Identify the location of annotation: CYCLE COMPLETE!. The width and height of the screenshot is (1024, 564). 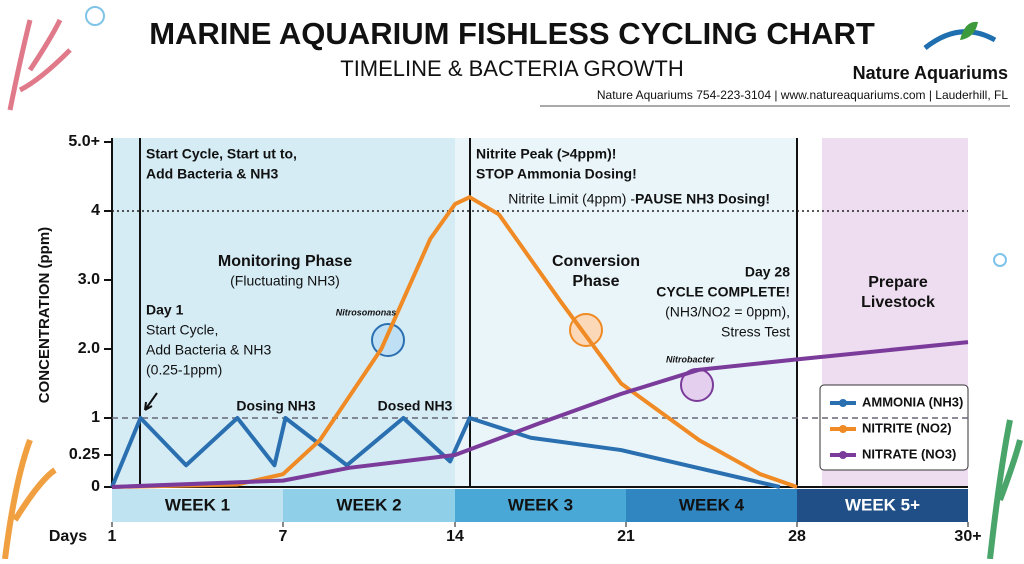
(723, 292).